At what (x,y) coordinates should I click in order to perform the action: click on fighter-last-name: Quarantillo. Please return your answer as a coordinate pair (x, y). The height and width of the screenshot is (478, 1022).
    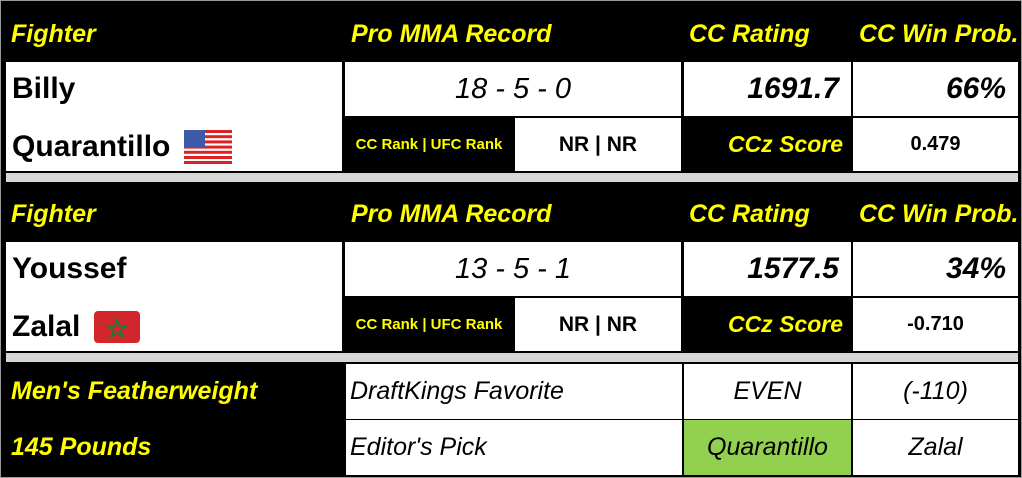
    Looking at the image, I should click on (91, 146).